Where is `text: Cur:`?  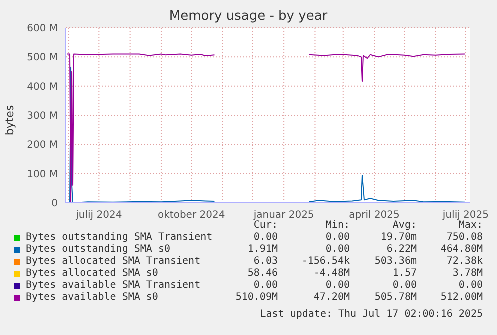
text: Cur: is located at coordinates (266, 225).